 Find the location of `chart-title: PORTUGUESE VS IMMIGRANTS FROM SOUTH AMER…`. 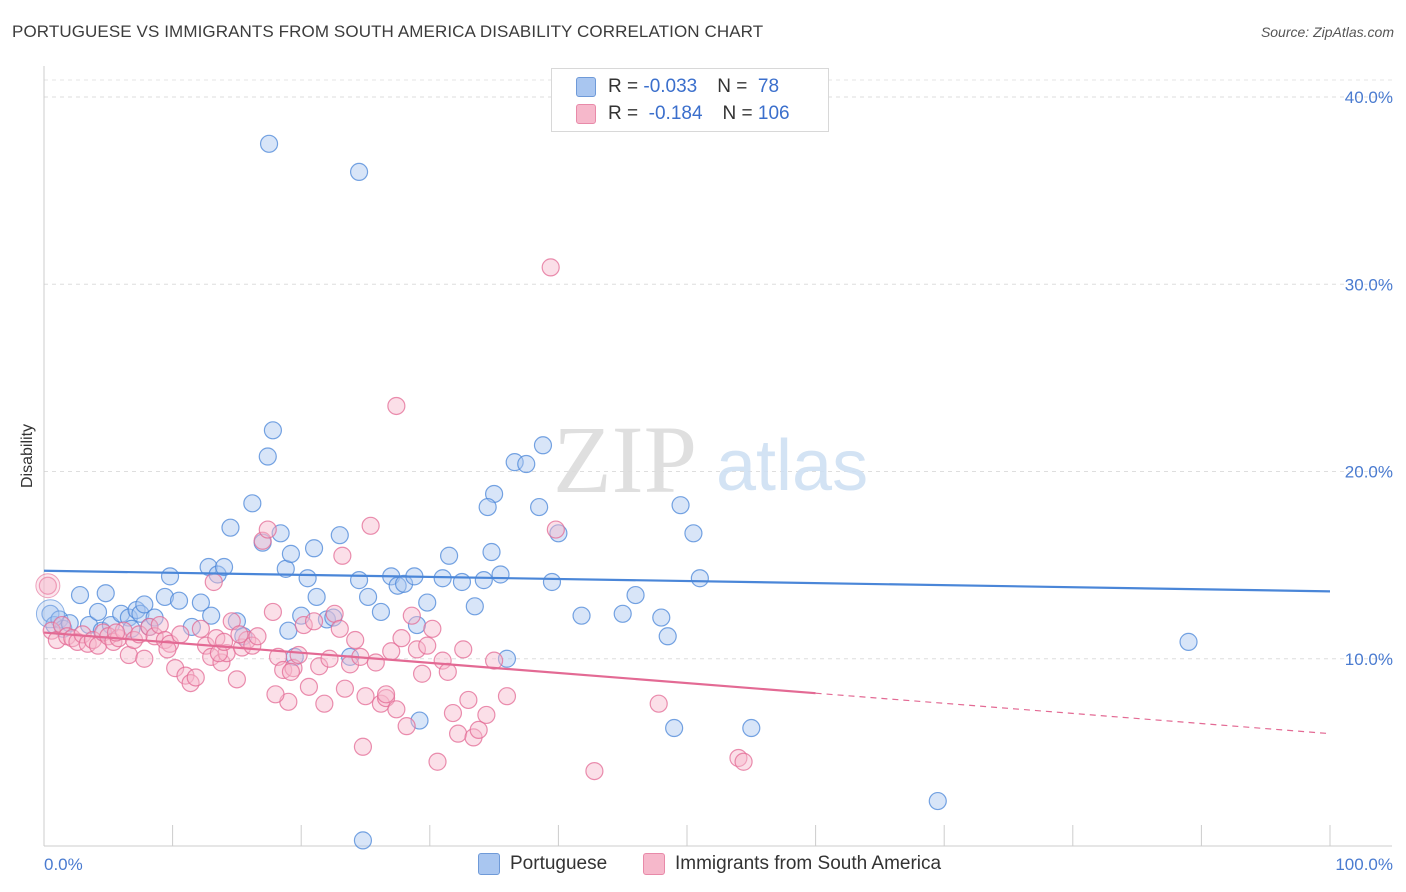

chart-title: PORTUGUESE VS IMMIGRANTS FROM SOUTH AMER… is located at coordinates (388, 31).